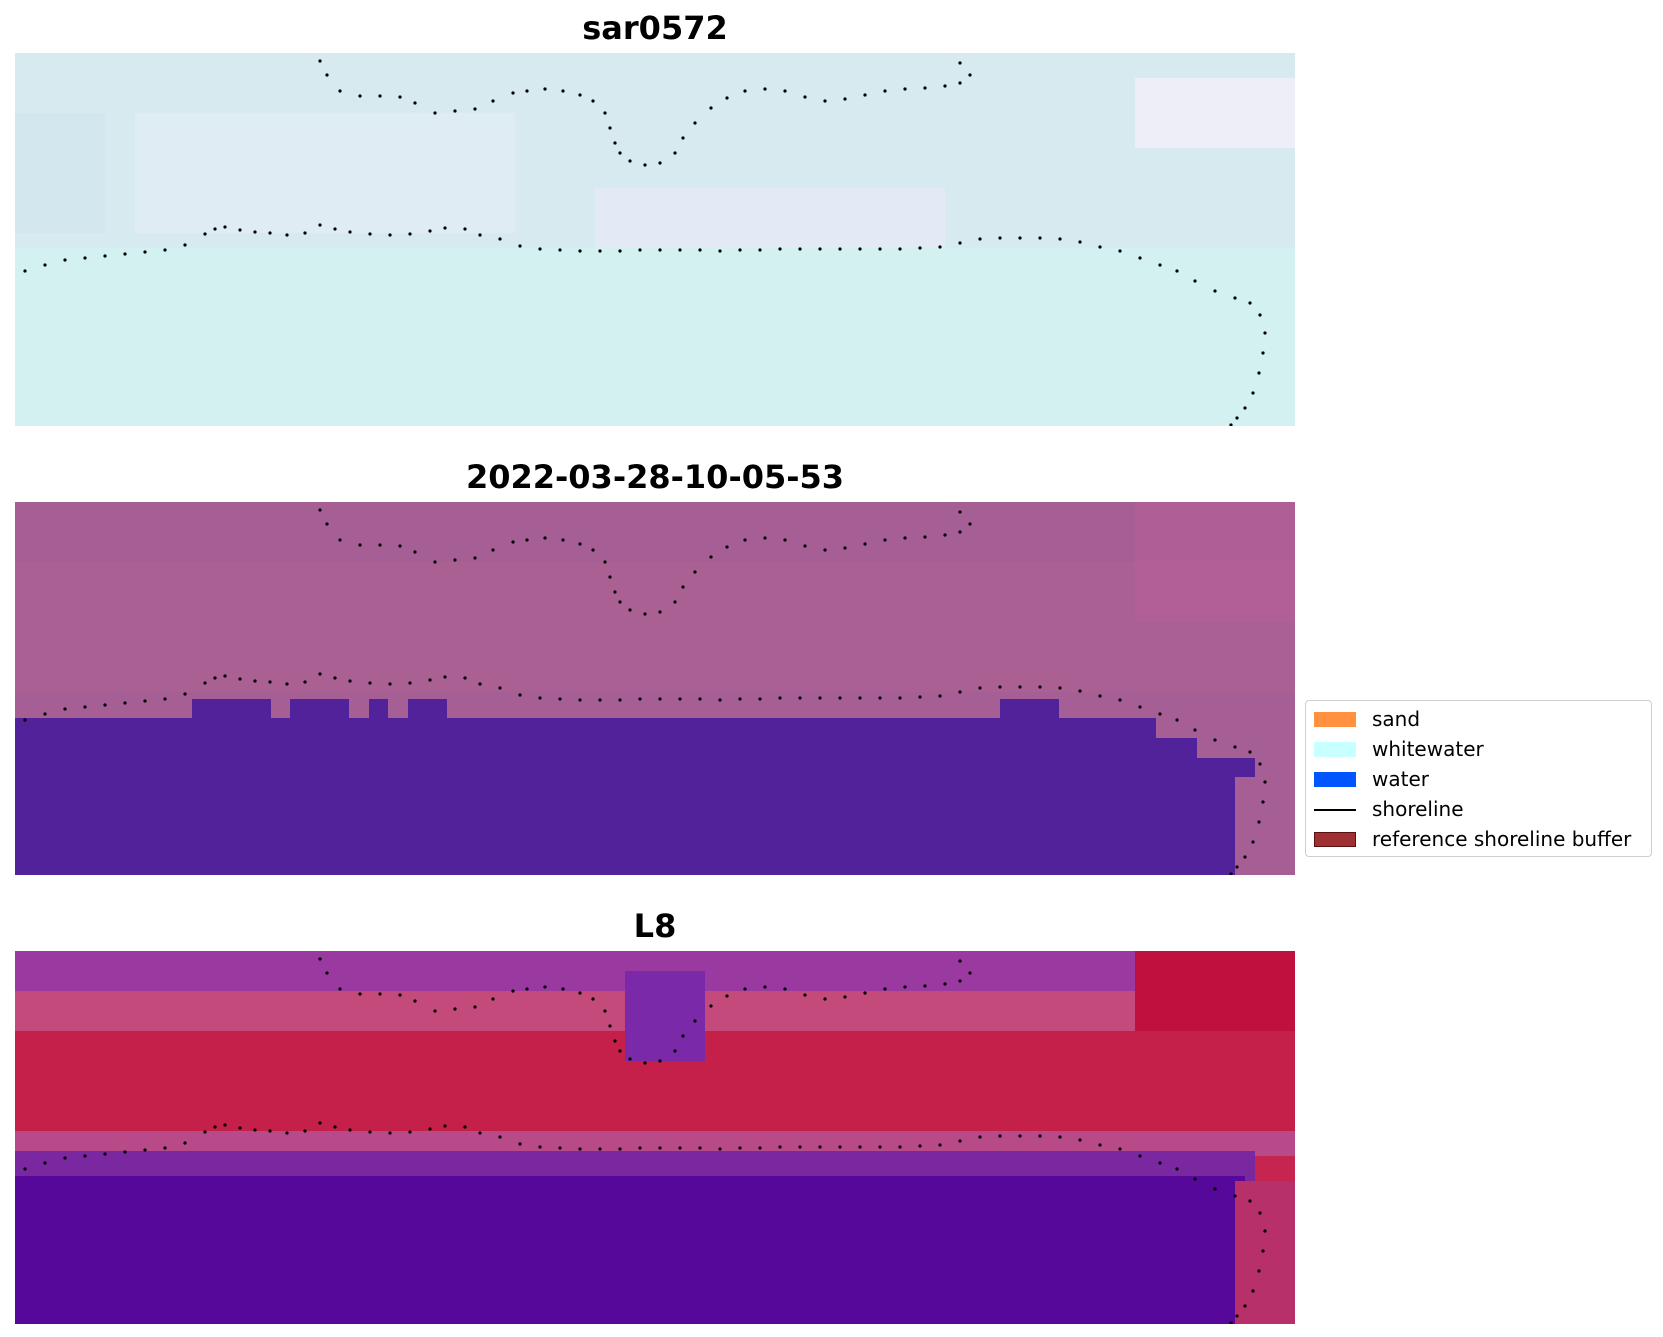 This screenshot has height=1337, width=1663. What do you see at coordinates (655, 627) in the screenshot?
I see `classified-texture` at bounding box center [655, 627].